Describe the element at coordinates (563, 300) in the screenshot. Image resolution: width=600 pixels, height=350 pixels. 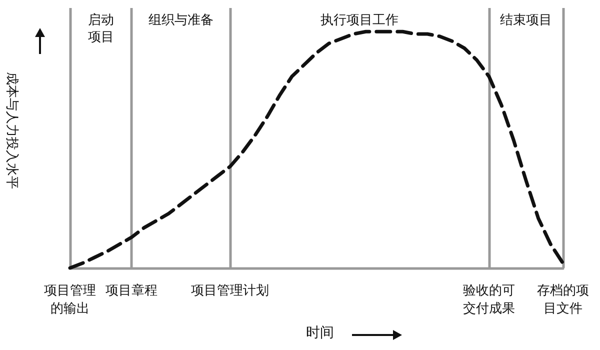
I see `x-tick-label: 存档的项目文件` at that location.